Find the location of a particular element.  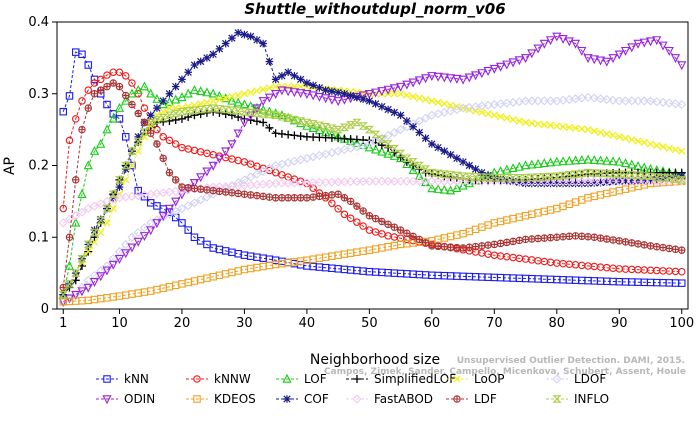

legend-item-ldf: LDF is located at coordinates (471, 399).